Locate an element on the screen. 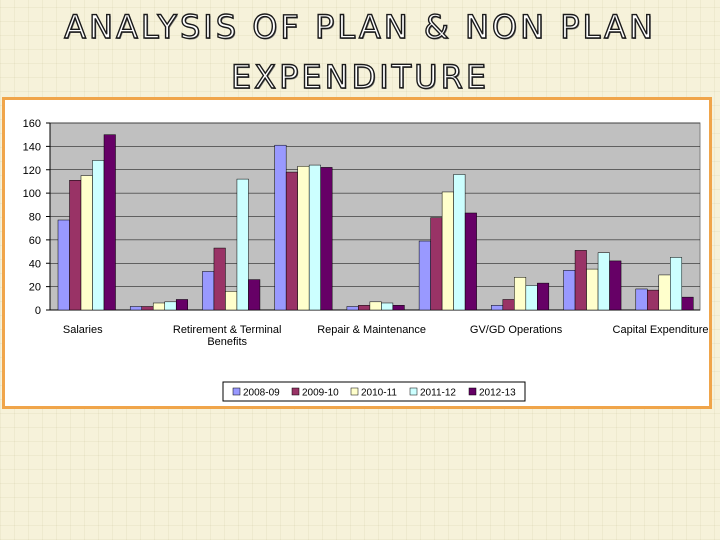 Image resolution: width=720 pixels, height=540 pixels. legend-label: 2011-12 is located at coordinates (438, 393).